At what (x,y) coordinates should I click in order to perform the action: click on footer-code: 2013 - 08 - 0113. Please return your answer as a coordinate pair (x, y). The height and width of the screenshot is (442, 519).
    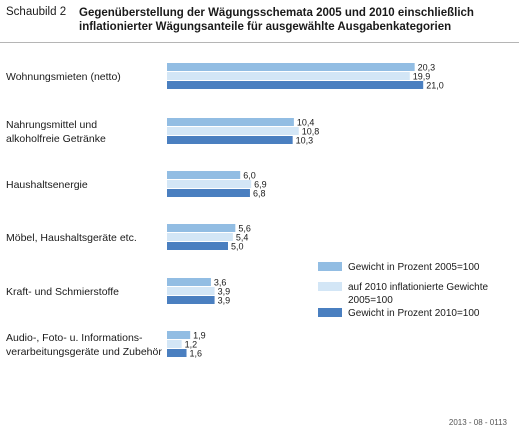
    Looking at the image, I should click on (477, 422).